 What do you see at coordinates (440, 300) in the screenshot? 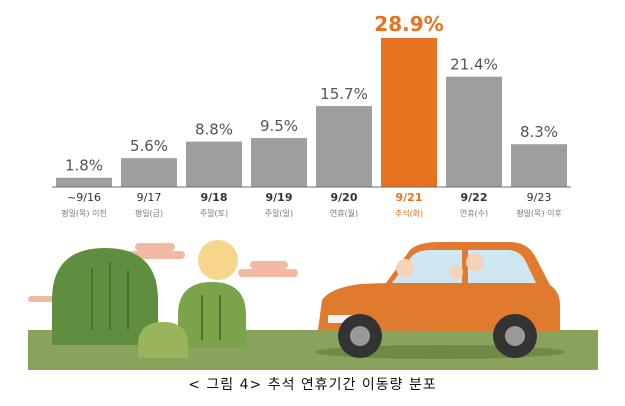
I see `car-icon` at bounding box center [440, 300].